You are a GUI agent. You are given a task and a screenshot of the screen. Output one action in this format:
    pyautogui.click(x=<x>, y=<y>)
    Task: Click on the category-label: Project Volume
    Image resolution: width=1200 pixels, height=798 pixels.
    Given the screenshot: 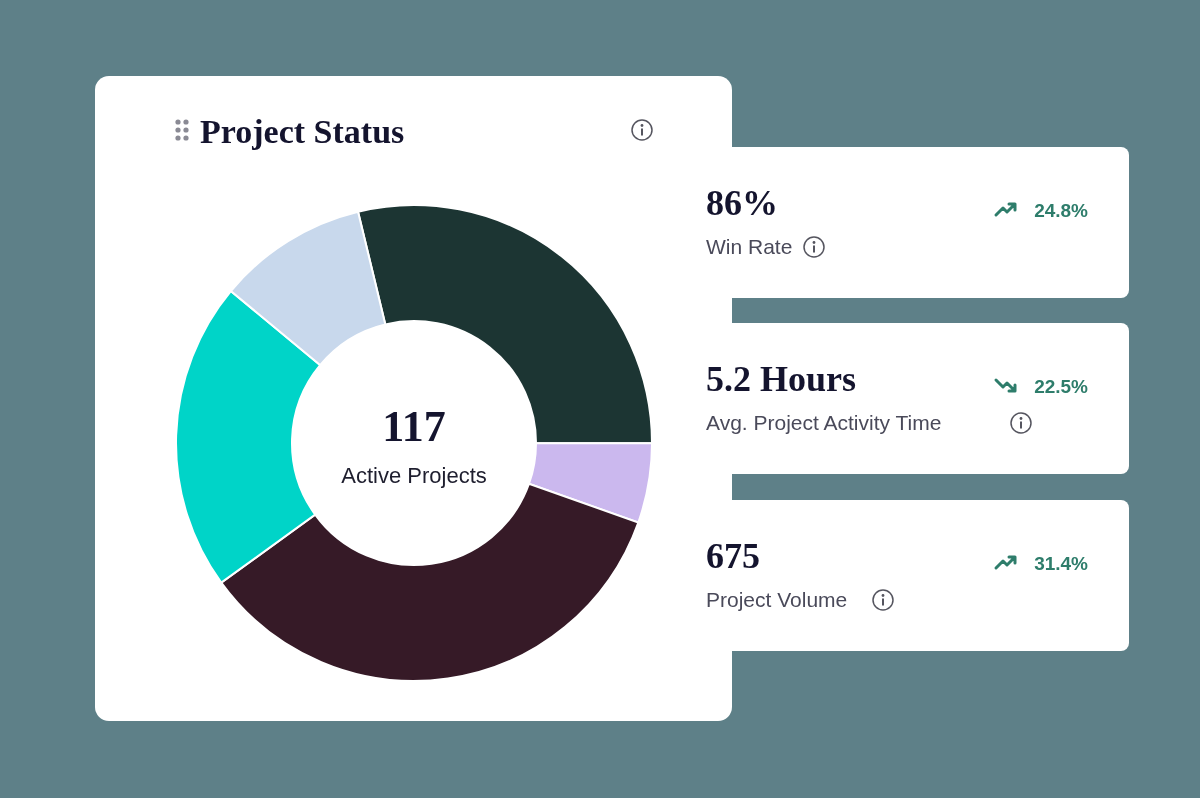 What is the action you would take?
    pyautogui.click(x=777, y=599)
    